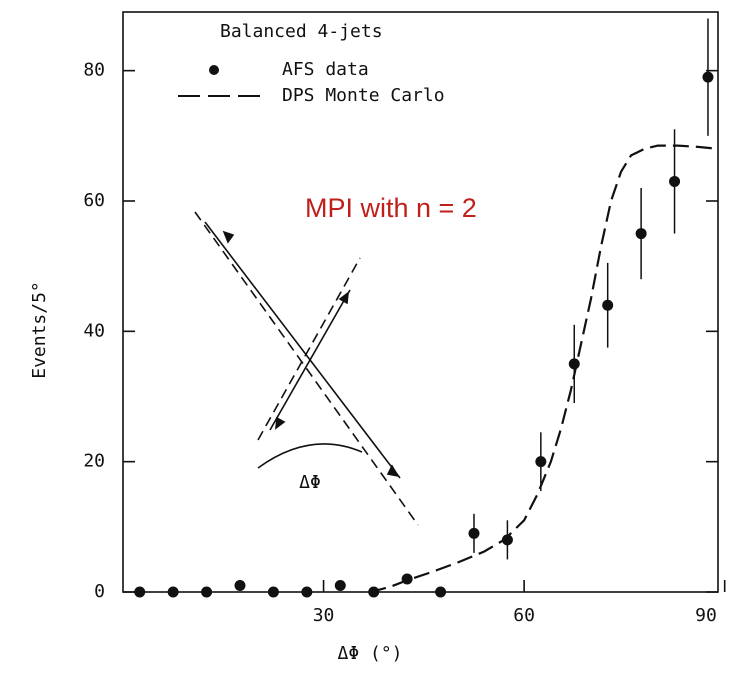 This screenshot has height=674, width=736. Describe the element at coordinates (369, 653) in the screenshot. I see `x-axis-label: ΔΦ (°)` at that location.